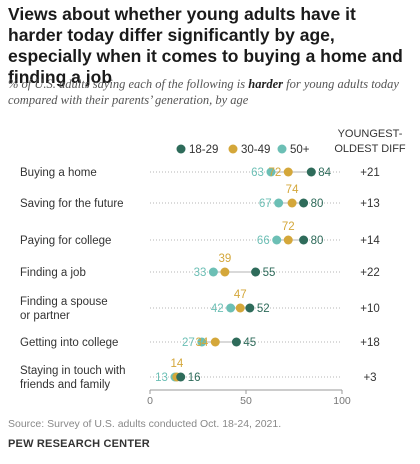 The image size is (420, 464). What do you see at coordinates (200, 273) in the screenshot?
I see `row-4-value-50plus: 33` at bounding box center [200, 273].